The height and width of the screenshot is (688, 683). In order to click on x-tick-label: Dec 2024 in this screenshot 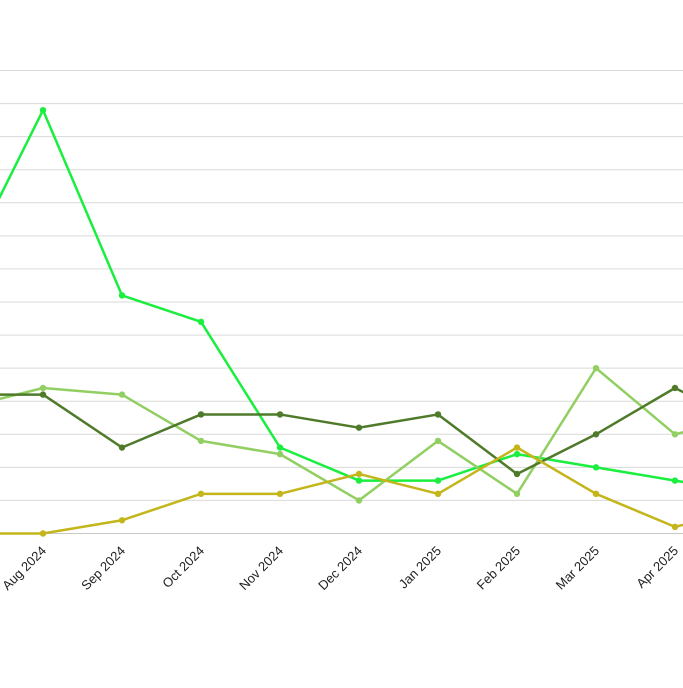, I will do `click(340, 568)`.